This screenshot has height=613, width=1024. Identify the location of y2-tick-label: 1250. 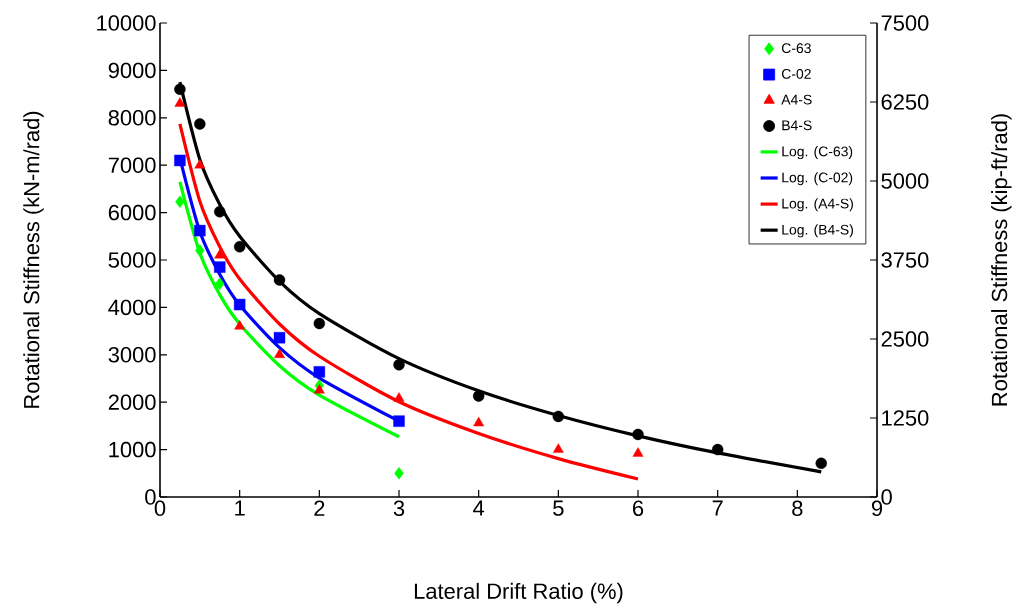
(905, 418).